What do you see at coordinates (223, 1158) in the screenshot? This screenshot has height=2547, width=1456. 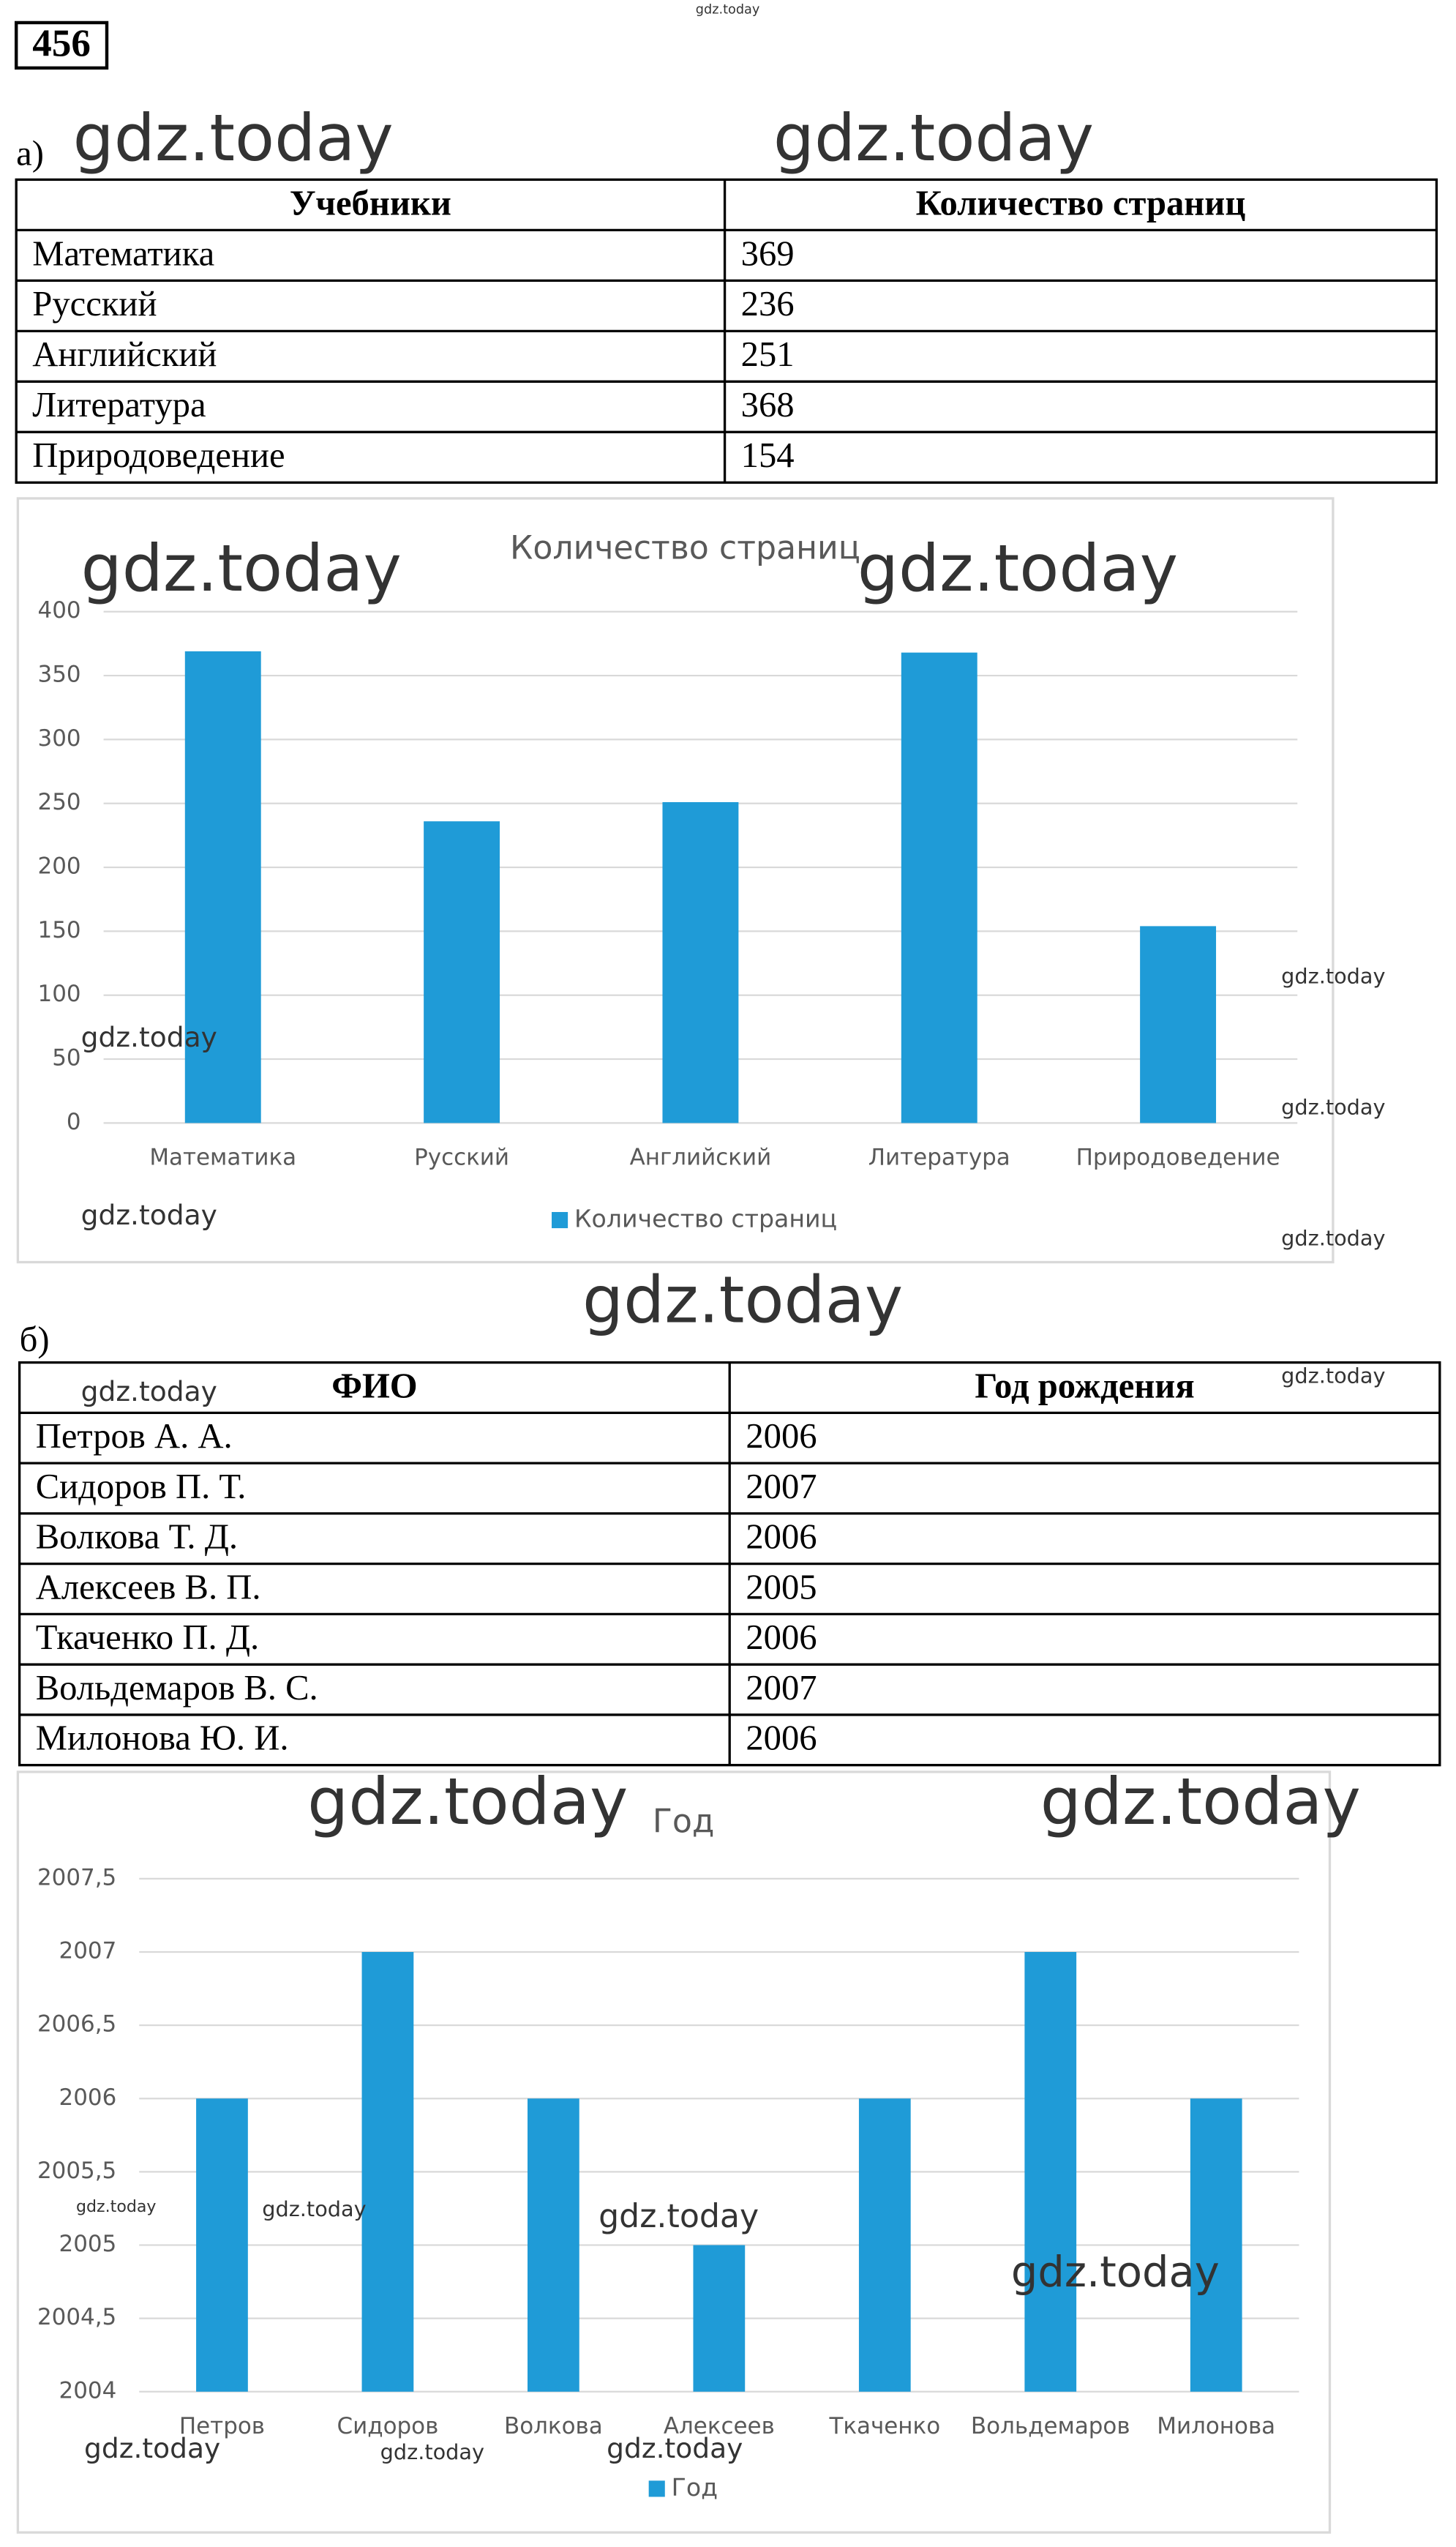 I see `x-tick-label: Математика` at bounding box center [223, 1158].